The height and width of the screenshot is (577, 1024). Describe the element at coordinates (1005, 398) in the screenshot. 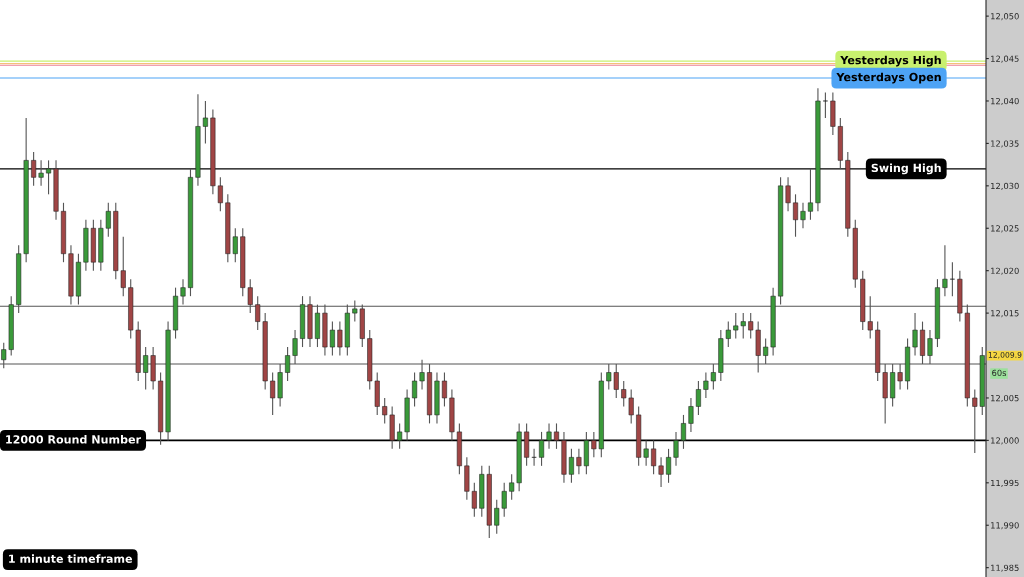

I see `y-tick-label: 12,005` at that location.